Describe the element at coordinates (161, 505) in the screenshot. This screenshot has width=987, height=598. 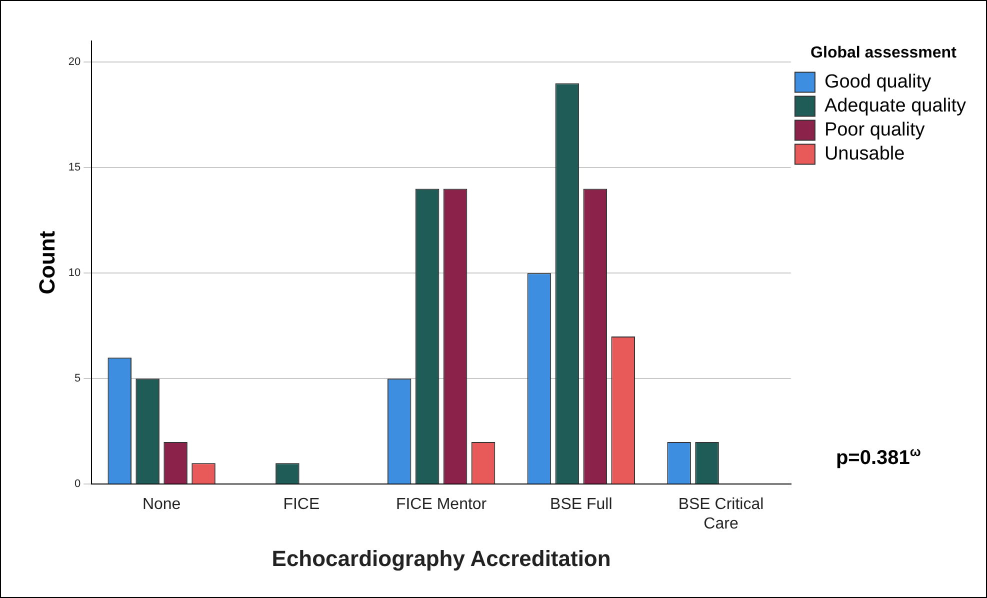
I see `x-tick-label: None` at that location.